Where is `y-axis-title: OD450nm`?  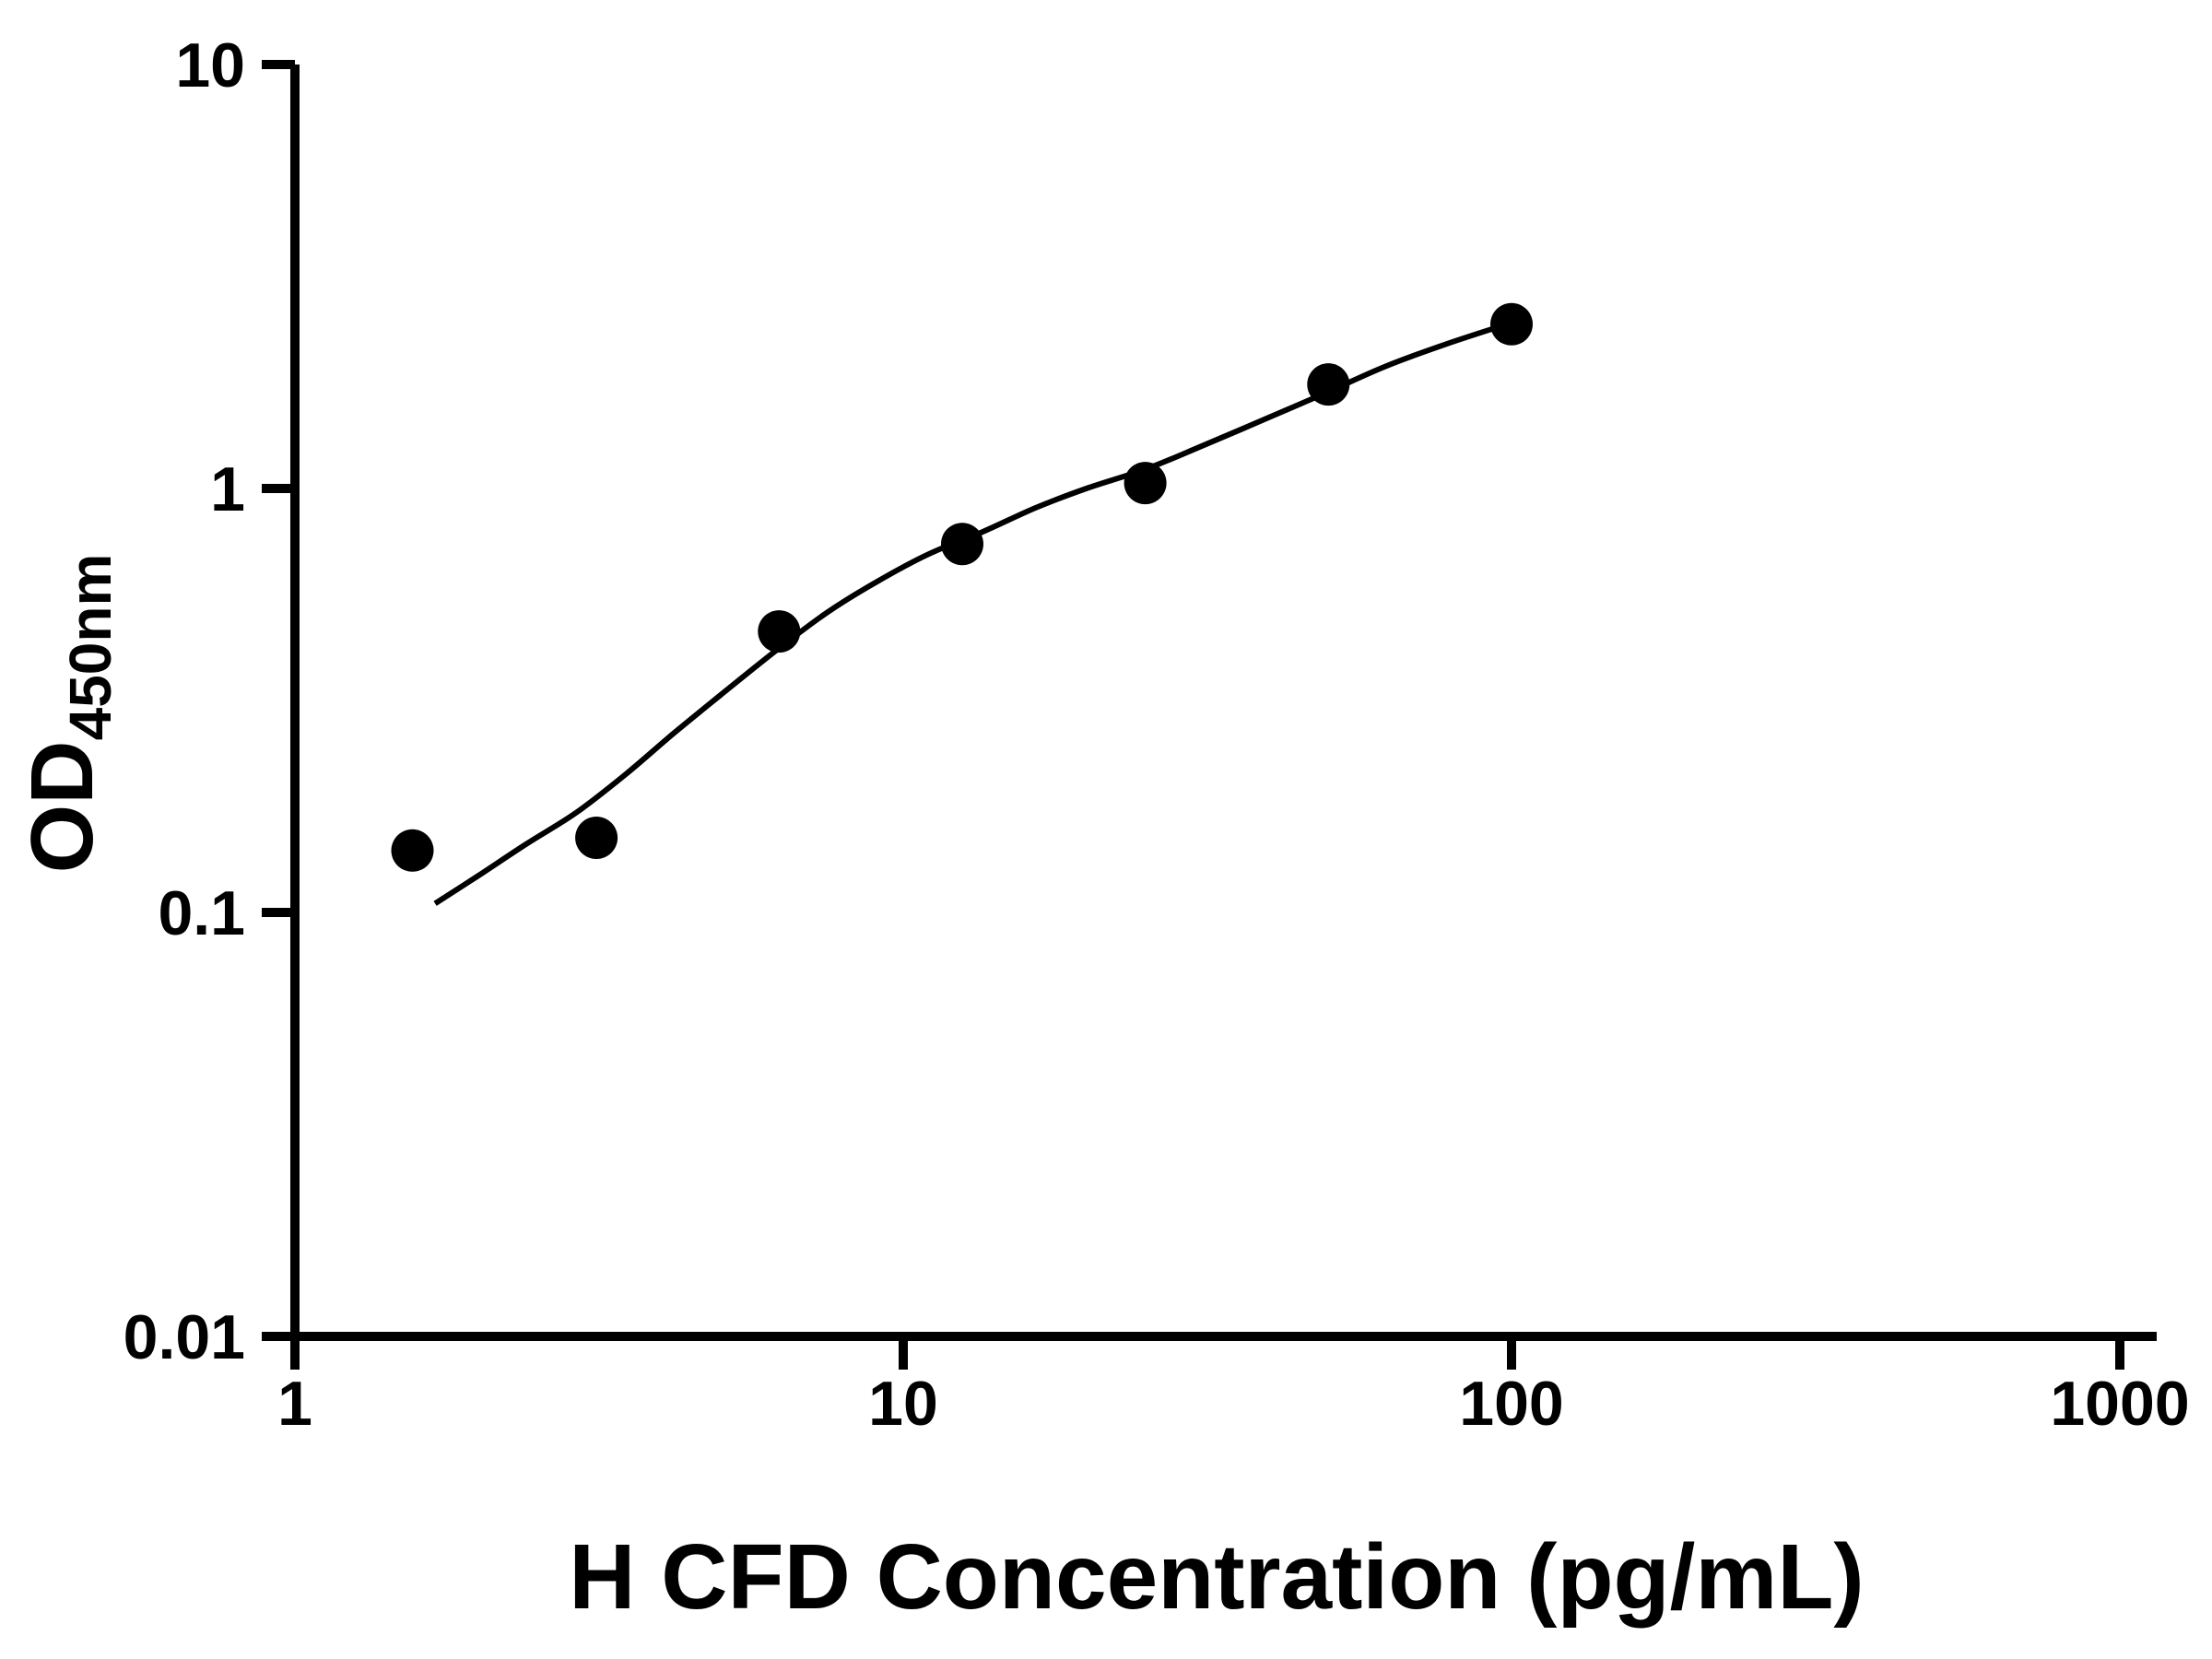
y-axis-title: OD450nm is located at coordinates (68, 714).